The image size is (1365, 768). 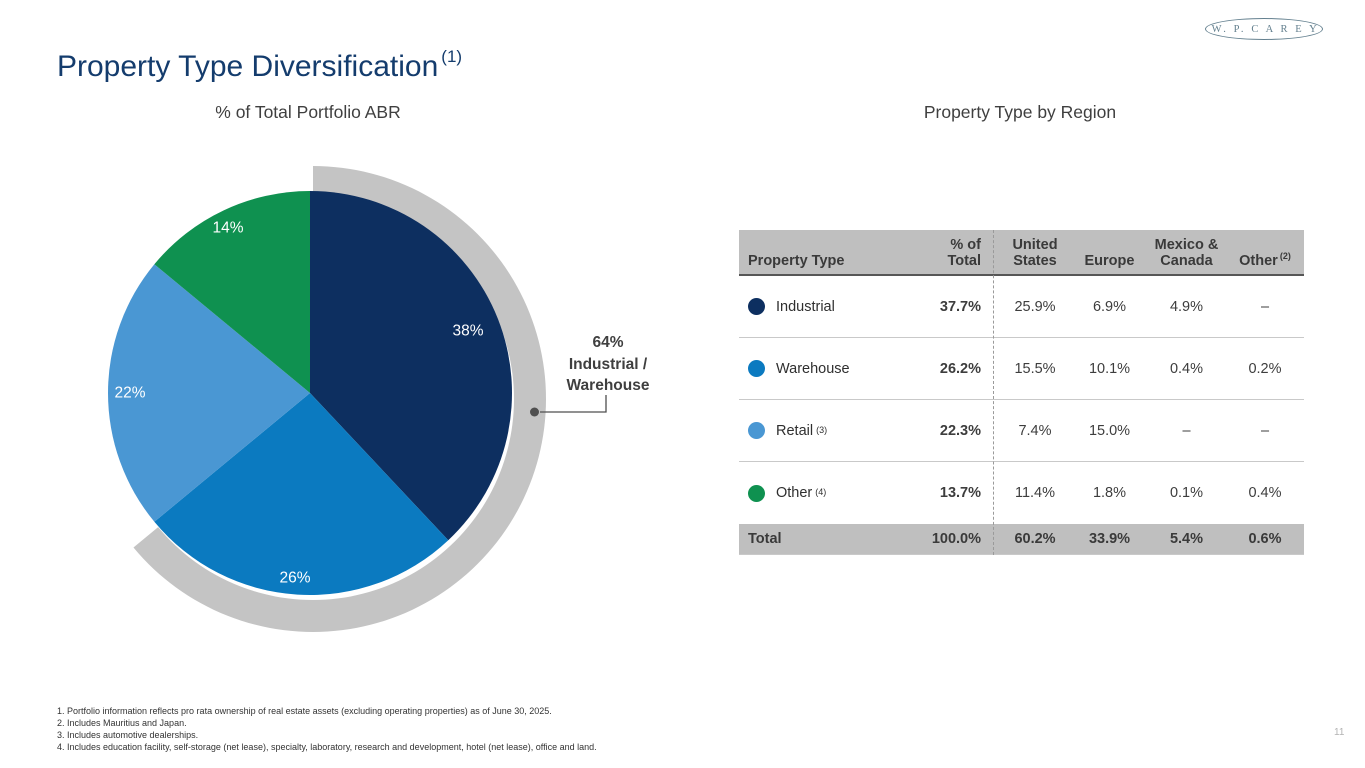 What do you see at coordinates (1186, 253) in the screenshot?
I see `column-header: Mexico & Canada` at bounding box center [1186, 253].